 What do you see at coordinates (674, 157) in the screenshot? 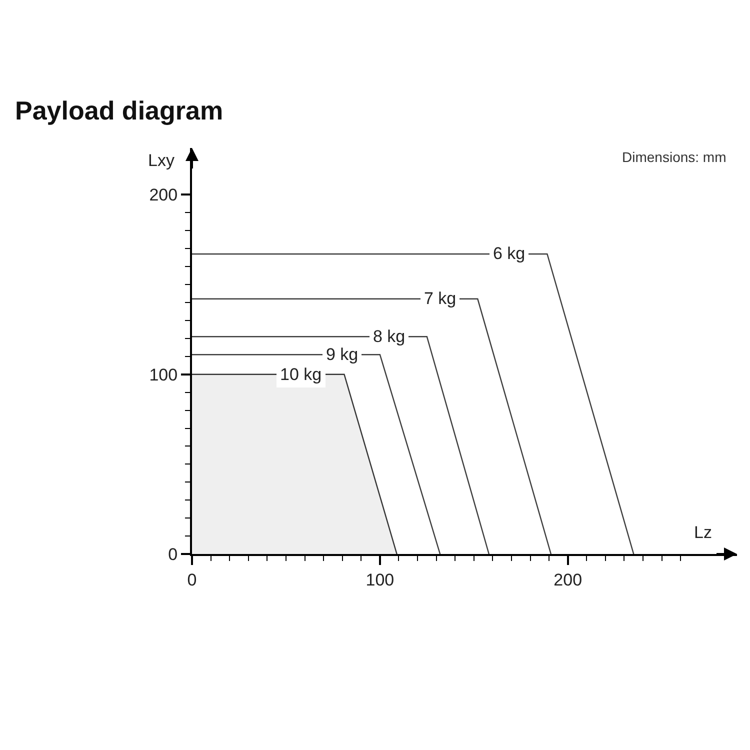
I see `annotation: Dimensions: mm` at bounding box center [674, 157].